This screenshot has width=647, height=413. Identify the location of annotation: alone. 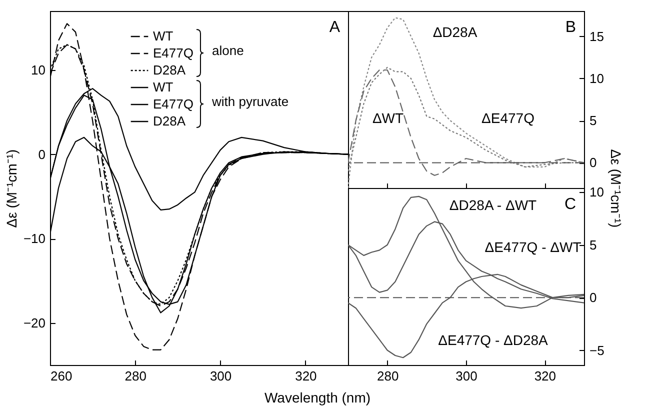
(228, 50).